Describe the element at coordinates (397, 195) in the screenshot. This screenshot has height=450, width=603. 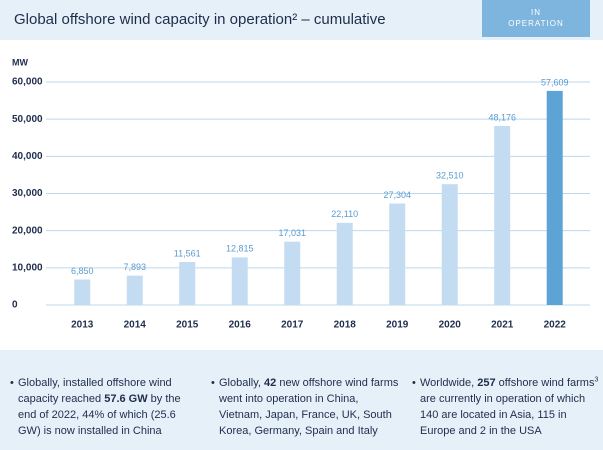
I see `value-label: 27,304` at that location.